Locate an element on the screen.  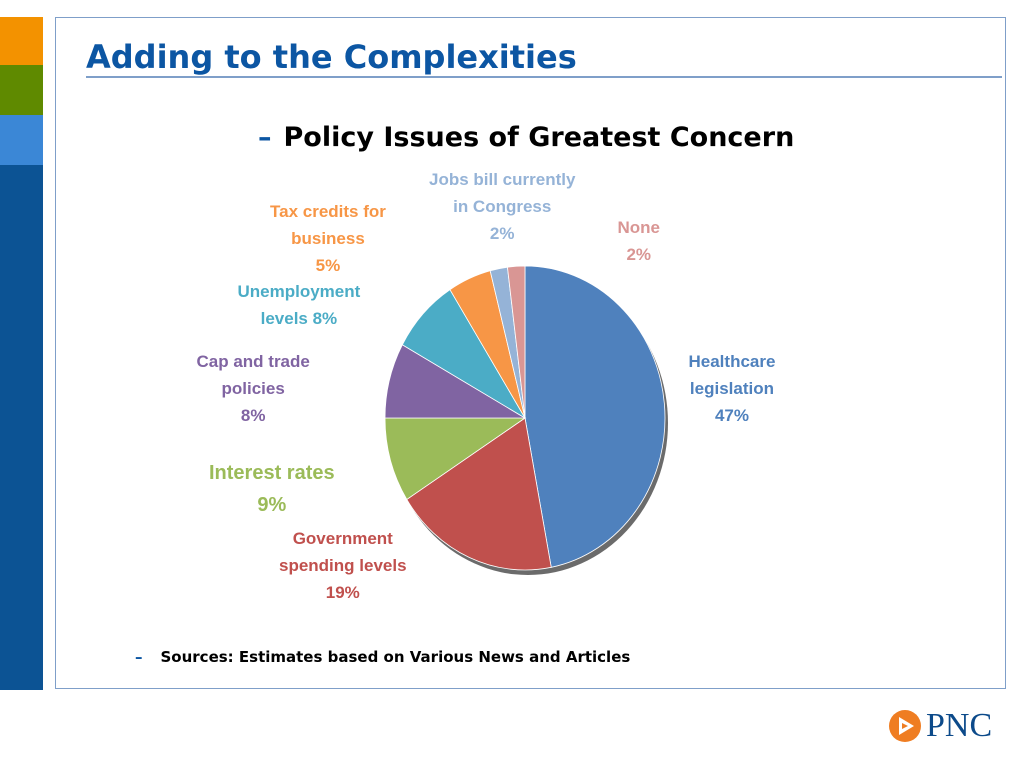
pnc-logo-text: PNC is located at coordinates (959, 725).